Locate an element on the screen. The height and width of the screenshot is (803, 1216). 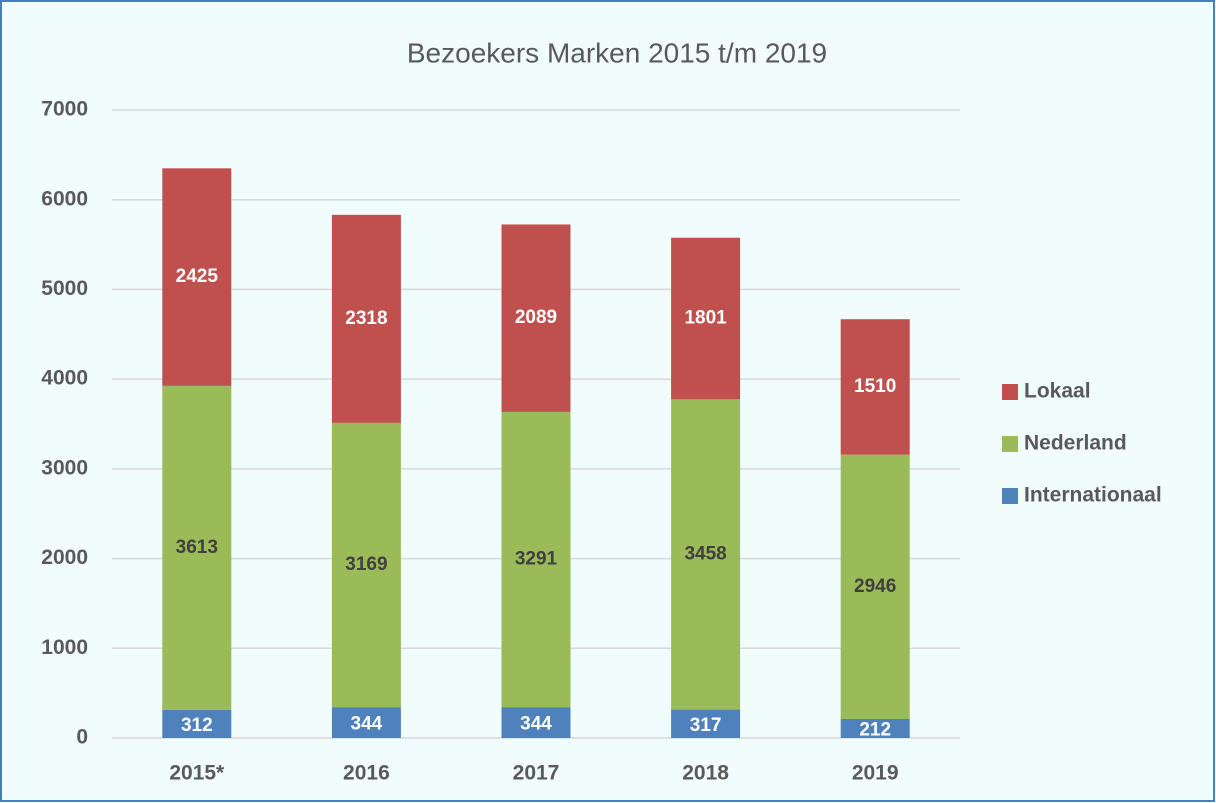
x-tick-label: 2017 is located at coordinates (536, 773).